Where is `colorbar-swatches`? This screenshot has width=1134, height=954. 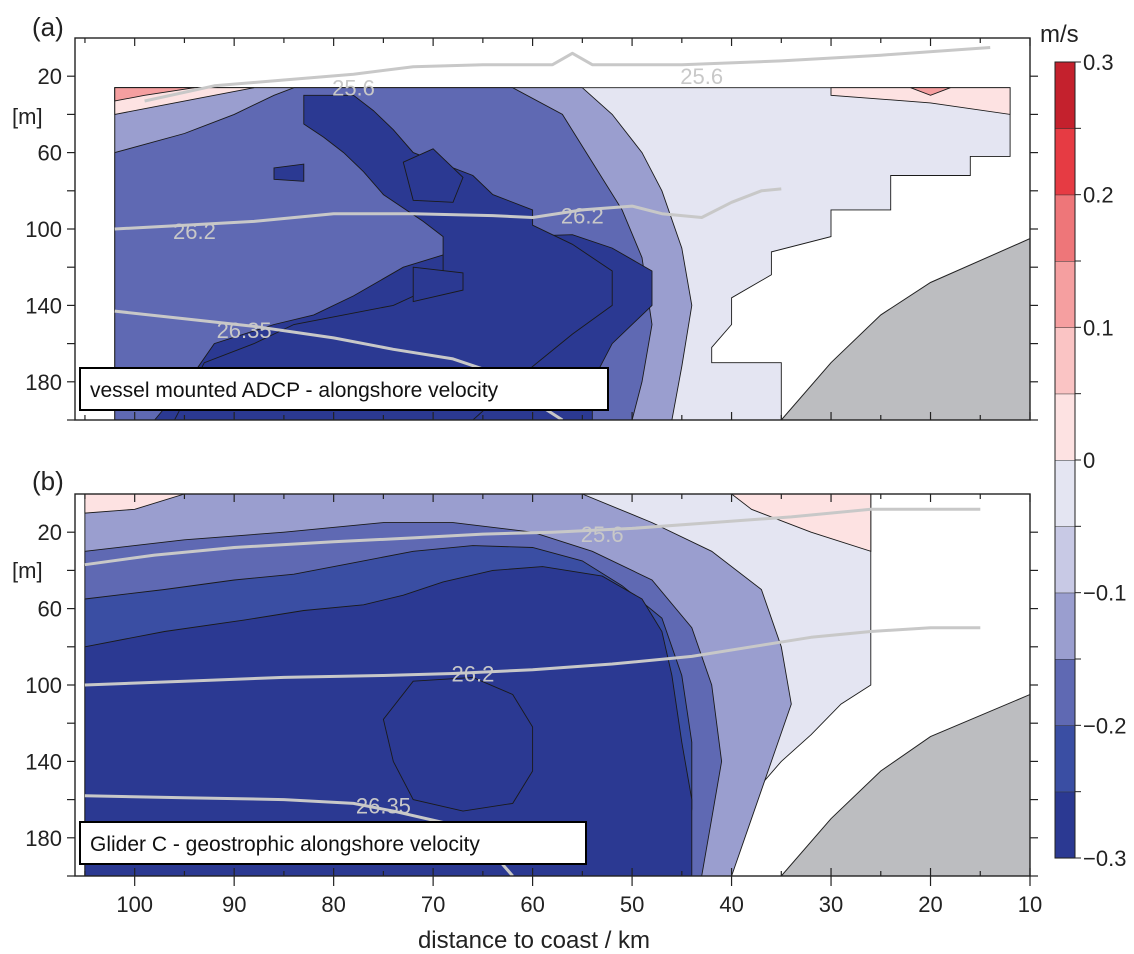 colorbar-swatches is located at coordinates (1065, 460).